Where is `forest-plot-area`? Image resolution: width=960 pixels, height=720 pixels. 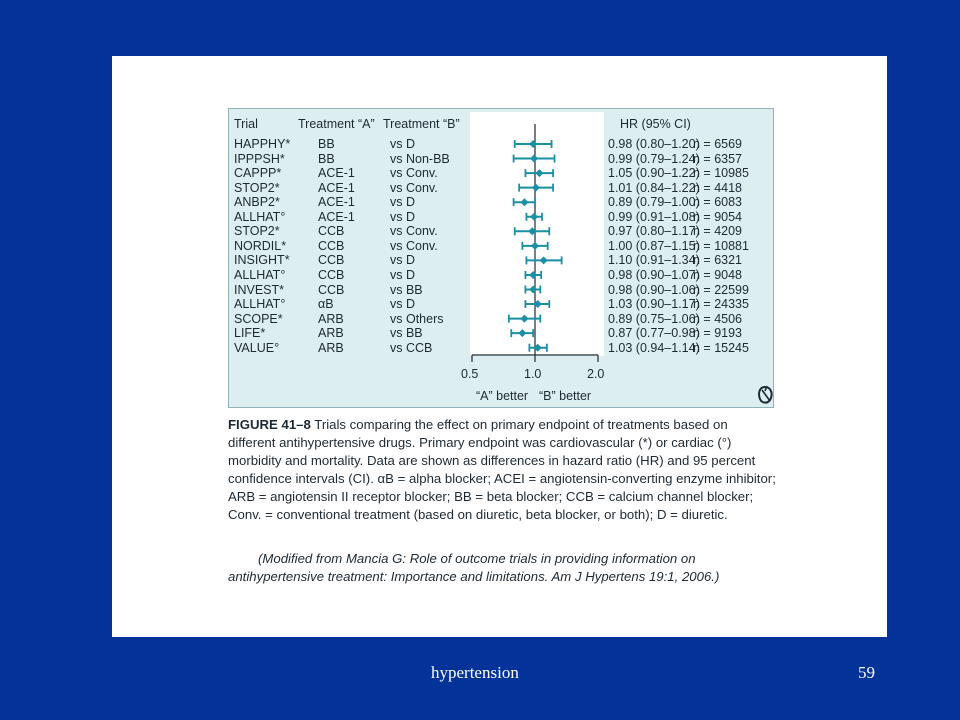
forest-plot-area is located at coordinates (537, 234).